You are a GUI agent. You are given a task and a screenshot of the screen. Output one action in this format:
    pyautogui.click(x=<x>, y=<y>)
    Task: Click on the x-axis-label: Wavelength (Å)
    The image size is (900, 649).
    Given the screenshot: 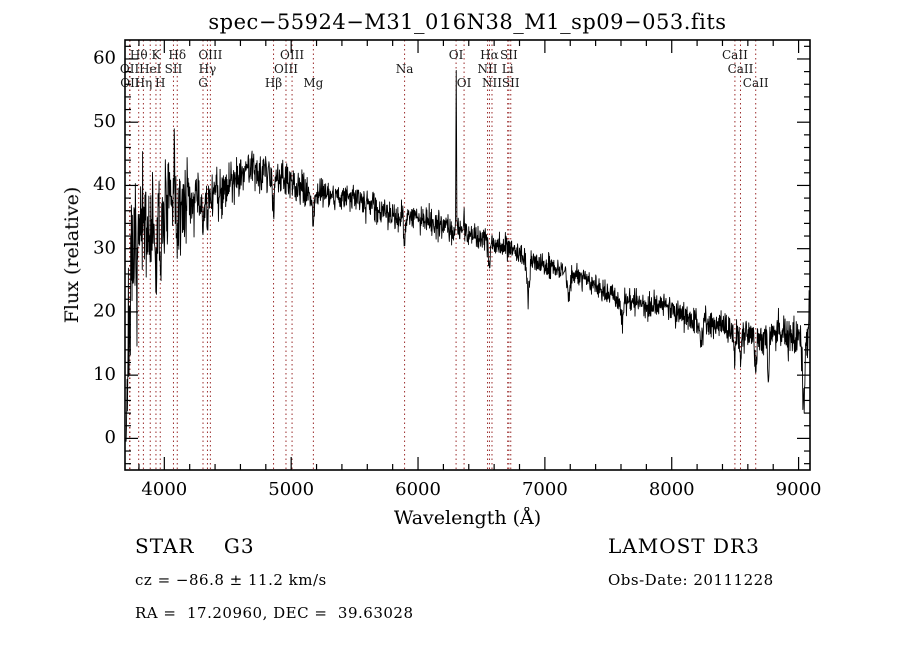 What is the action you would take?
    pyautogui.click(x=467, y=518)
    